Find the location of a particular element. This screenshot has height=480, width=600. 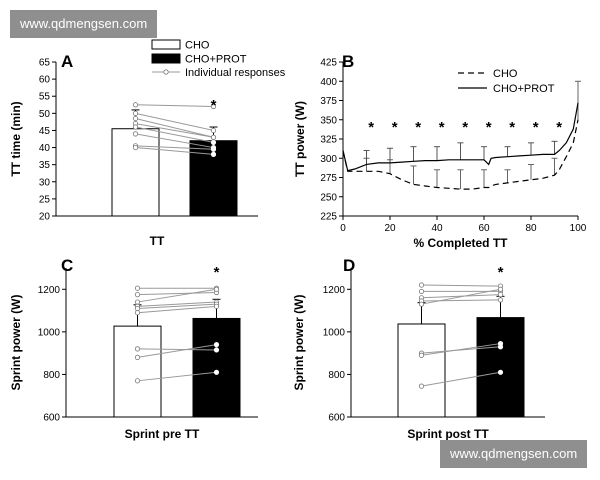

panel-letter: B is located at coordinates (348, 61).